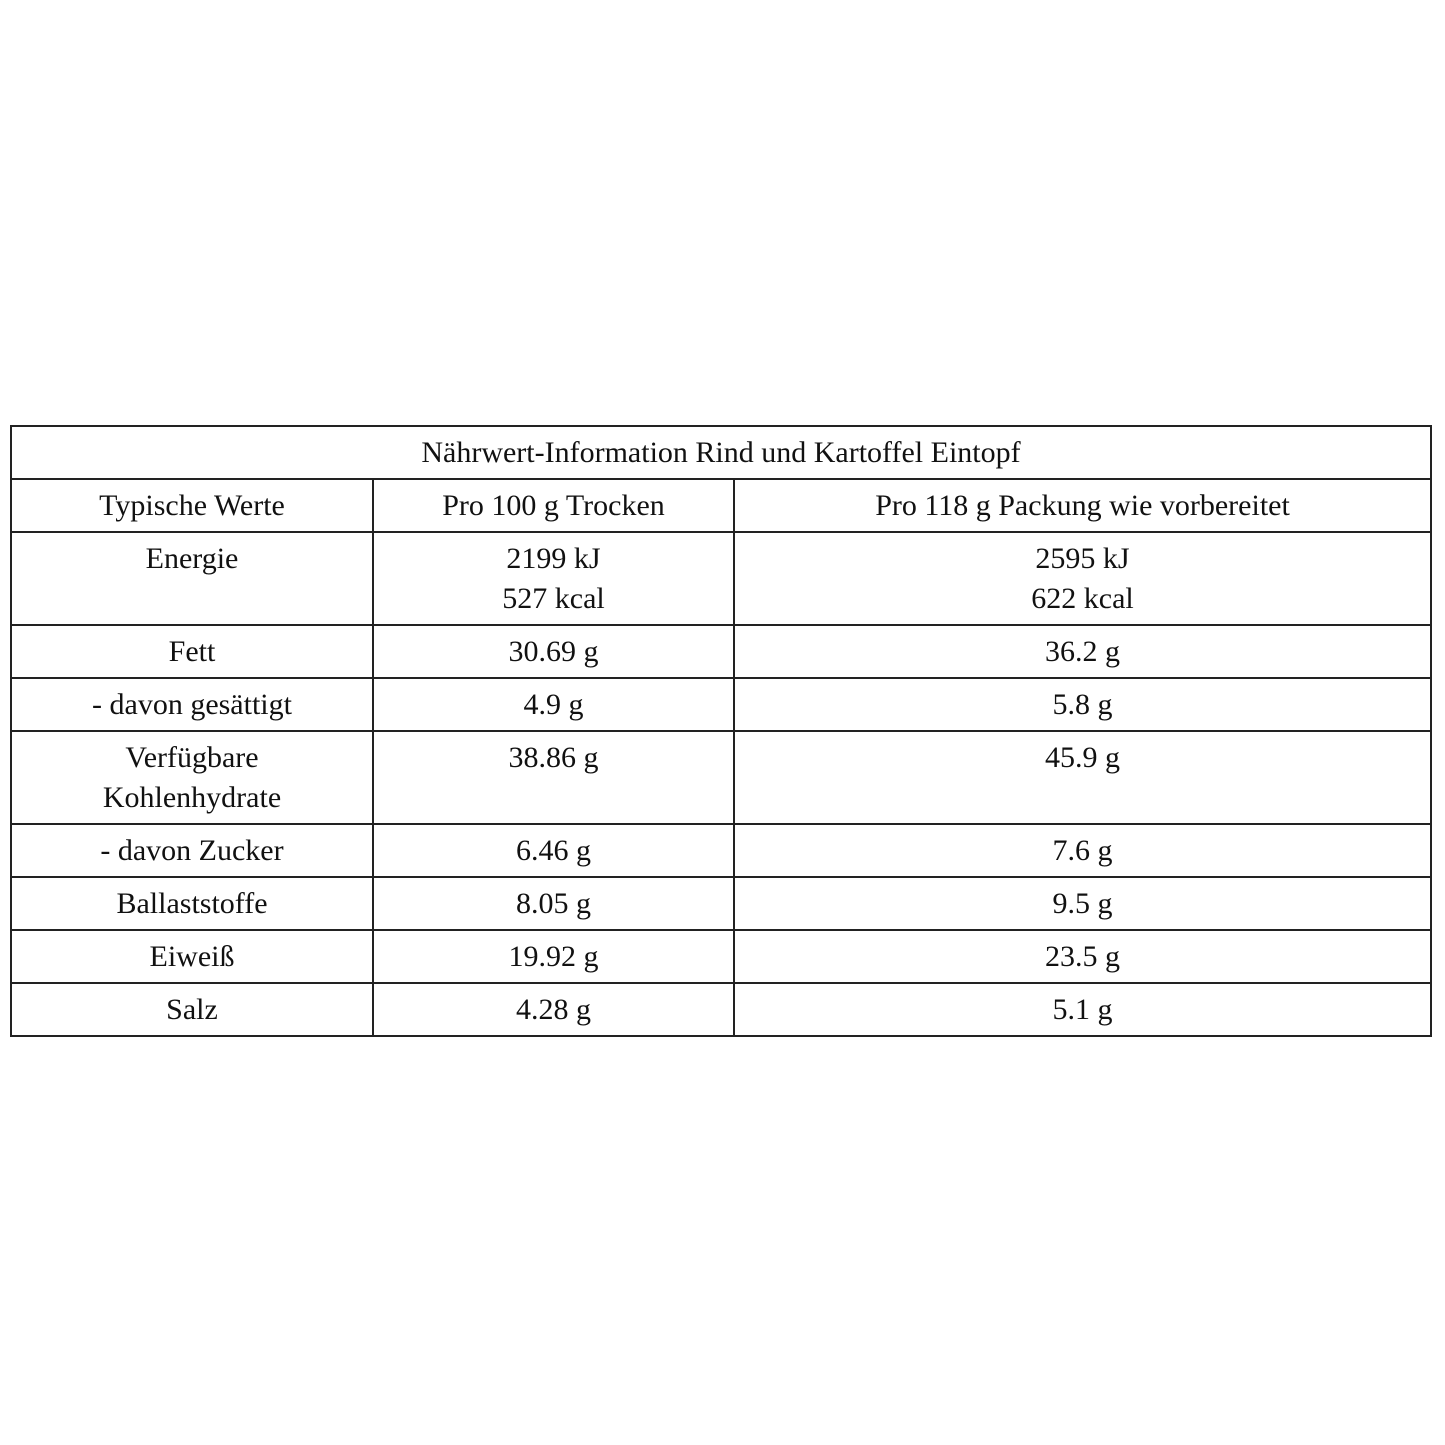 This screenshot has width=1445, height=1445. I want to click on value-per-100g: 38.86 g, so click(553, 777).